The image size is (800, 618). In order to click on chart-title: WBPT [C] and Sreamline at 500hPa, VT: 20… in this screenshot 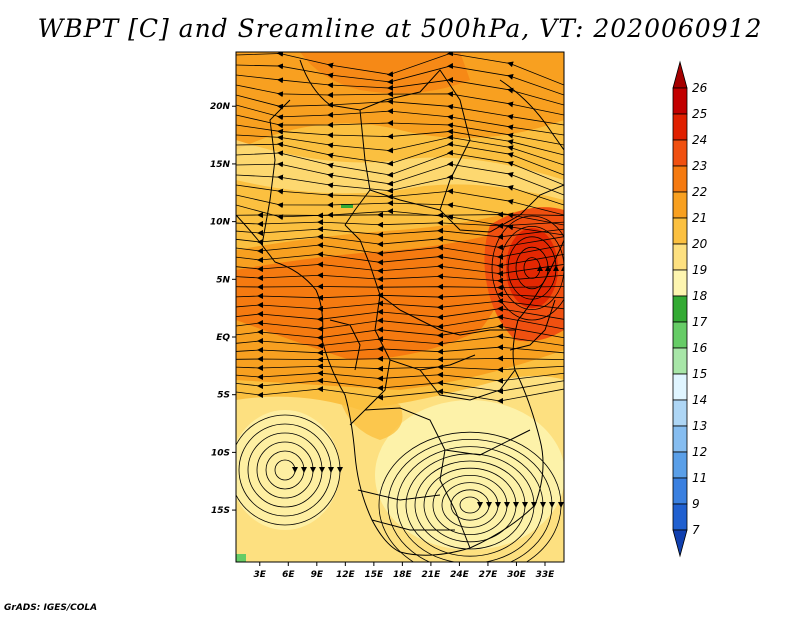, I will do `click(400, 28)`.